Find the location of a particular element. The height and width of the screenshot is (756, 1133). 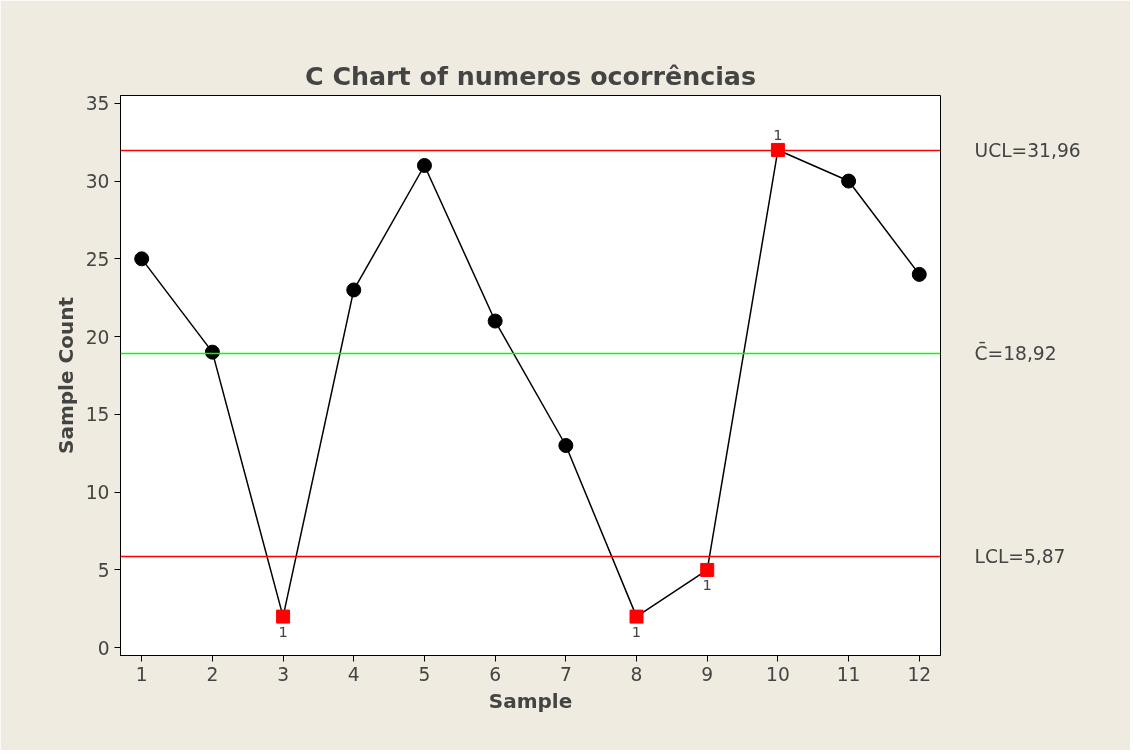

y-tick-label: 35 is located at coordinates (97, 104).